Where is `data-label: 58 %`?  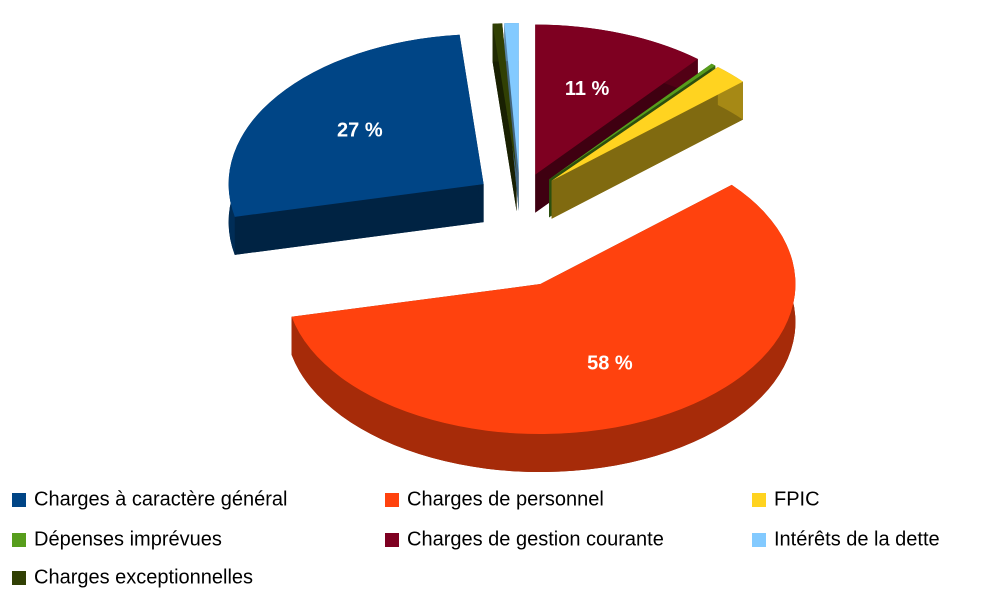 data-label: 58 % is located at coordinates (610, 364).